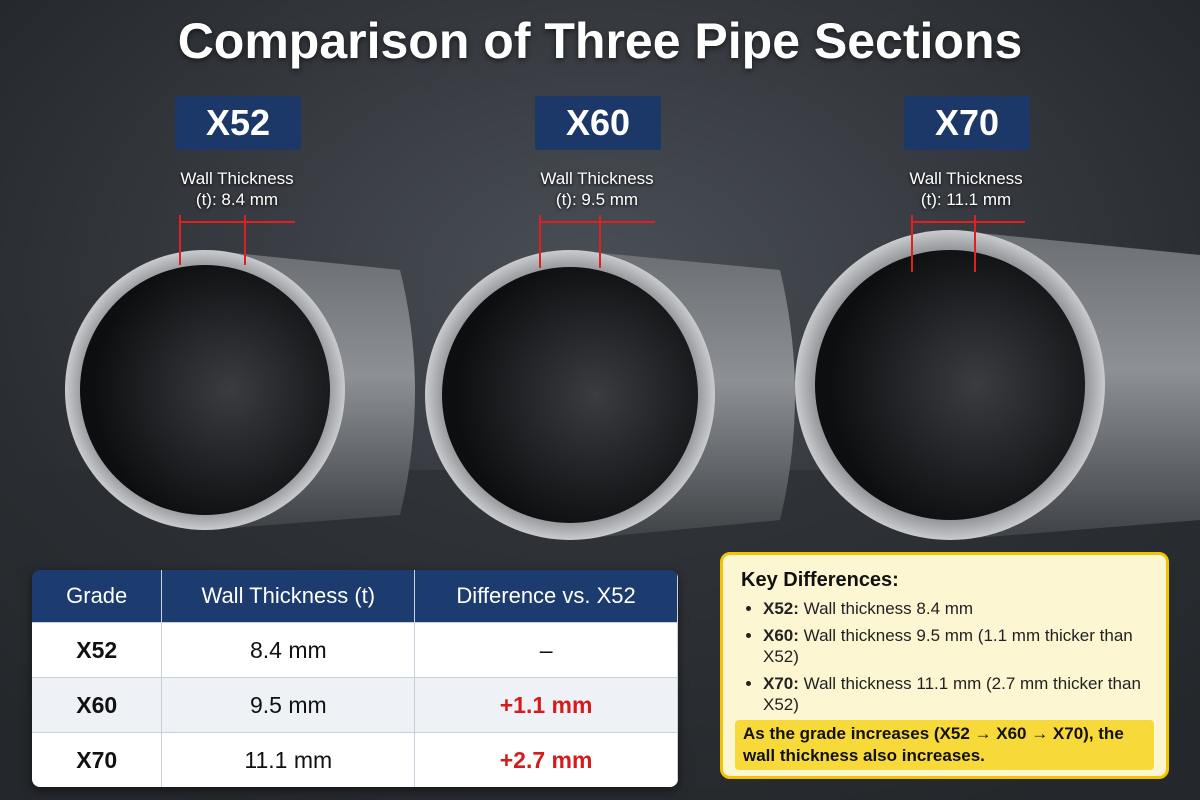 The height and width of the screenshot is (800, 1200). I want to click on wall-label: Wall Thickness (t): 8.4 mm, so click(237, 189).